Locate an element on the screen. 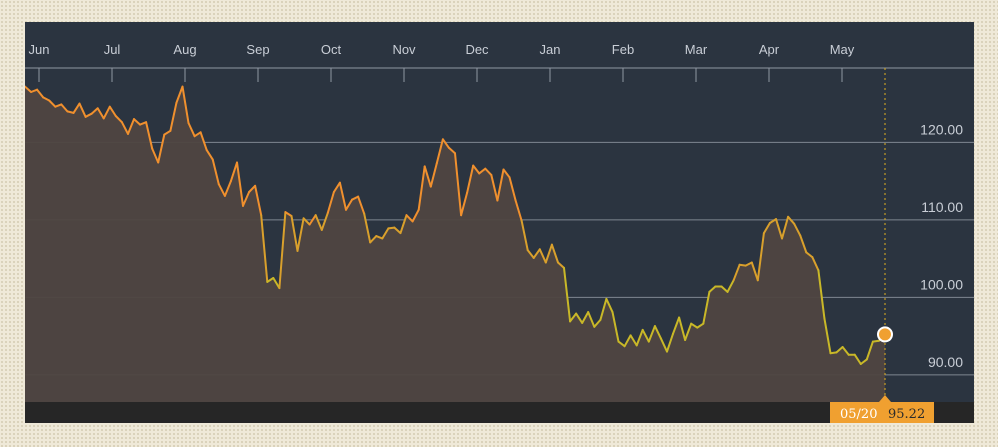 This screenshot has height=447, width=998. badge-background is located at coordinates (882, 412).